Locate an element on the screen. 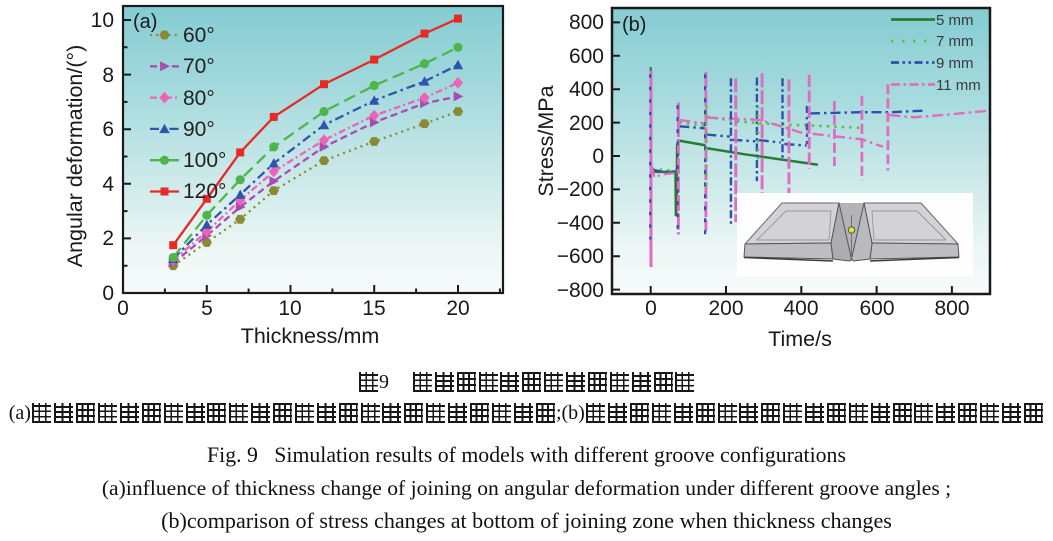 This screenshot has width=1053, height=541. svg-text: 7 mm is located at coordinates (955, 41).